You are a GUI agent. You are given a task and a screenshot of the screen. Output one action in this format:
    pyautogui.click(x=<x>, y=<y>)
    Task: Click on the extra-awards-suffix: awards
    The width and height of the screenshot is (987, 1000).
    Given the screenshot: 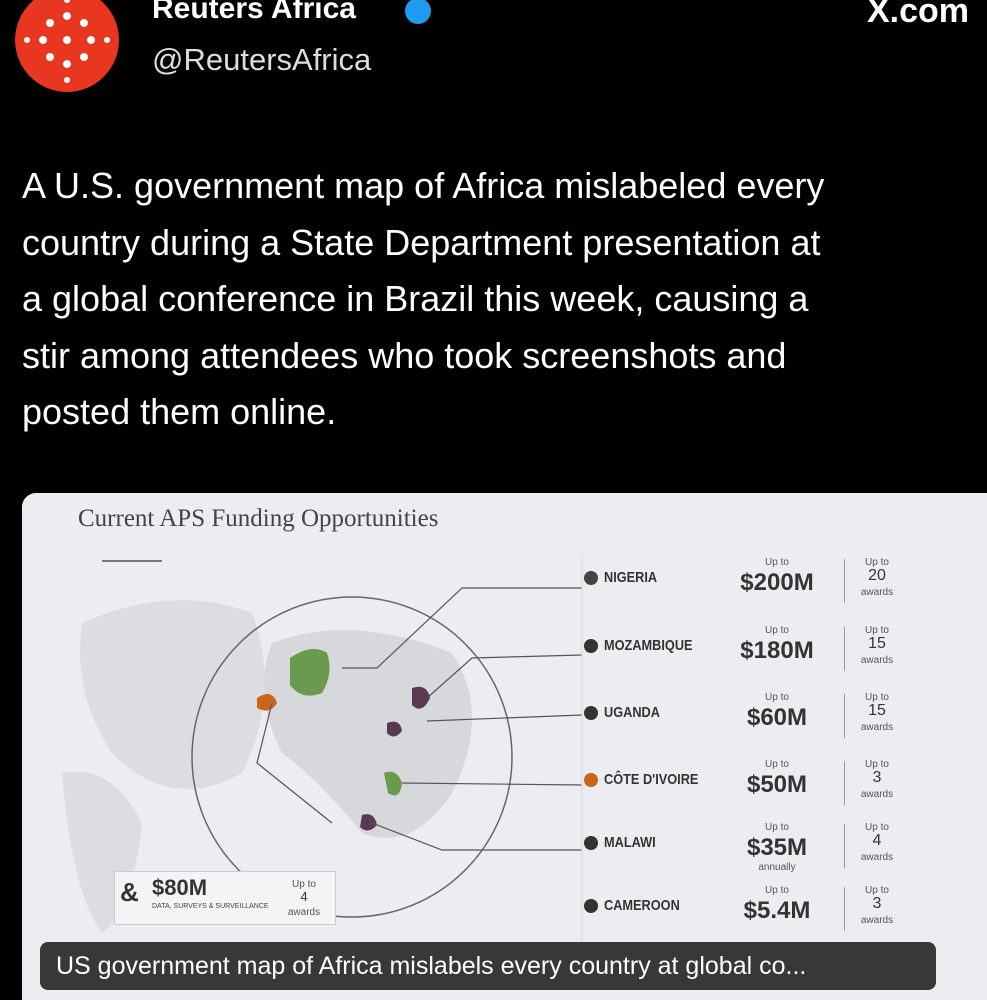 What is the action you would take?
    pyautogui.click(x=304, y=912)
    